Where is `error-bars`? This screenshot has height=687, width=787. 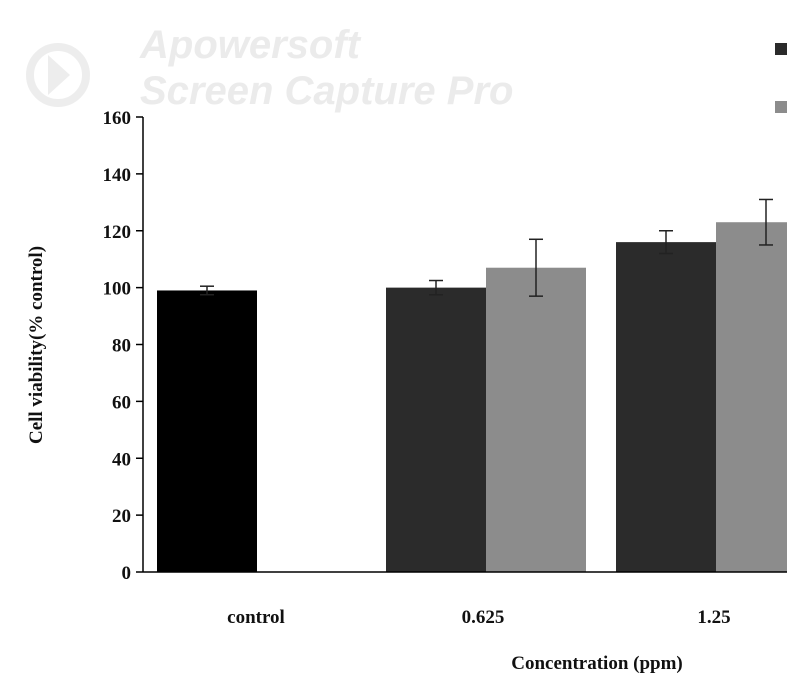
error-bars is located at coordinates (486, 247).